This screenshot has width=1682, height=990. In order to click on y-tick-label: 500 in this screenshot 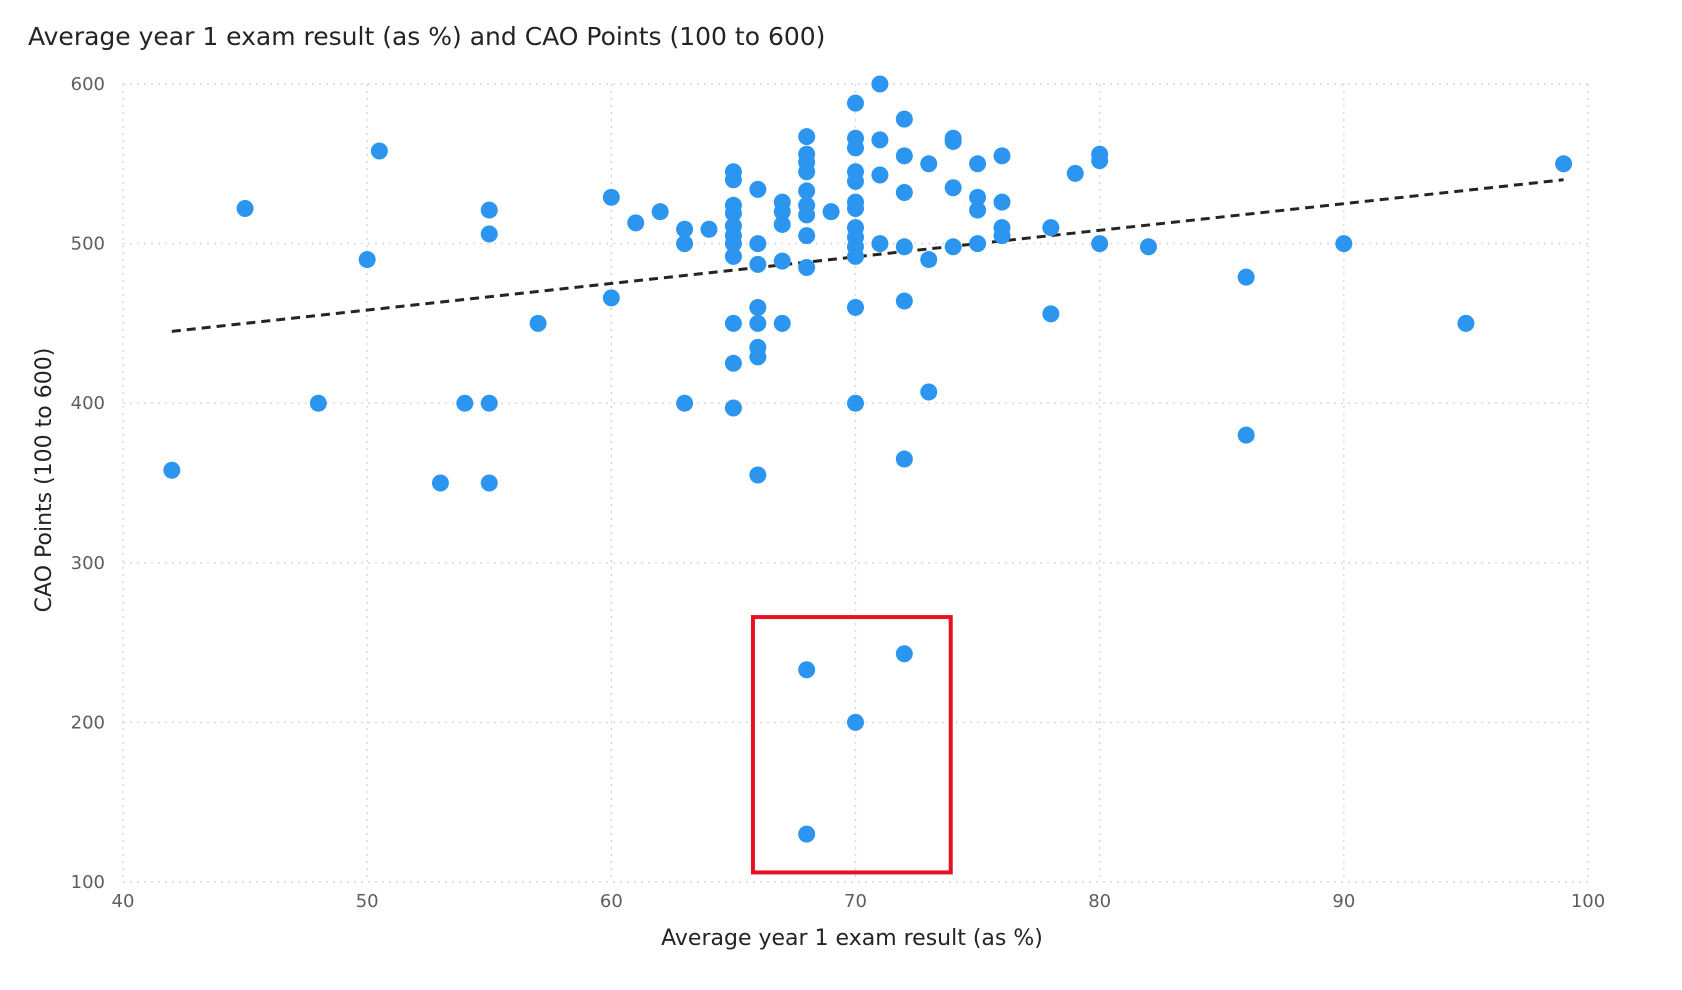, I will do `click(88, 244)`.